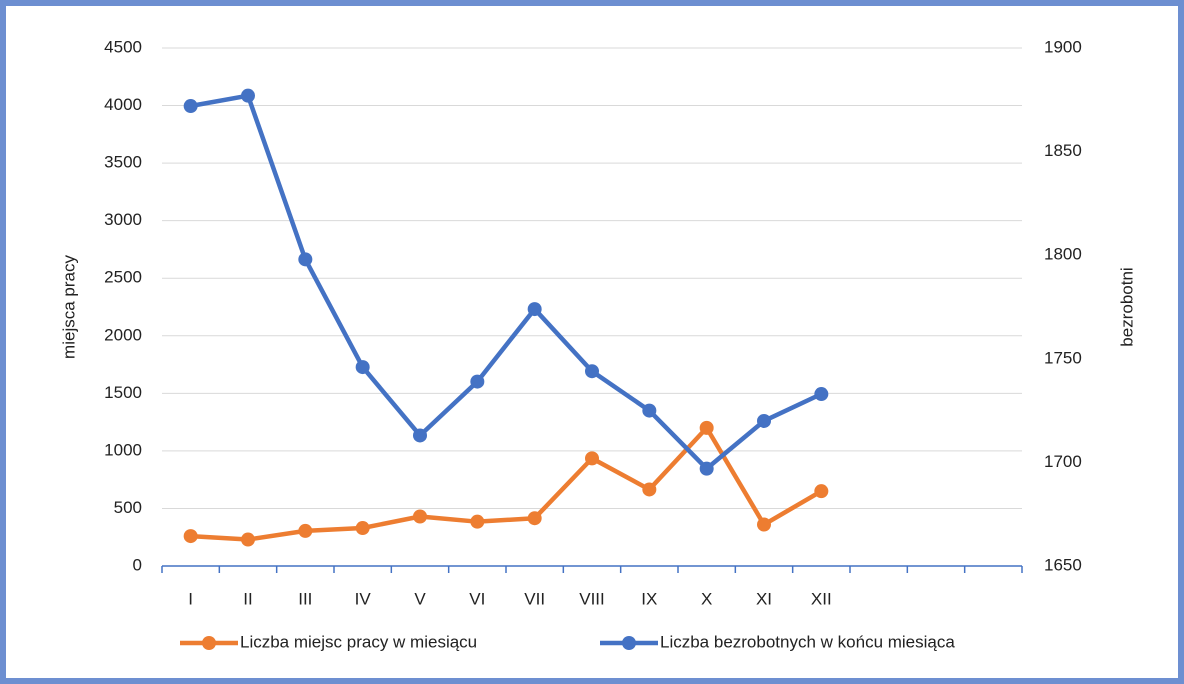 The image size is (1184, 684). I want to click on y2-tick-label: 1800, so click(1063, 254).